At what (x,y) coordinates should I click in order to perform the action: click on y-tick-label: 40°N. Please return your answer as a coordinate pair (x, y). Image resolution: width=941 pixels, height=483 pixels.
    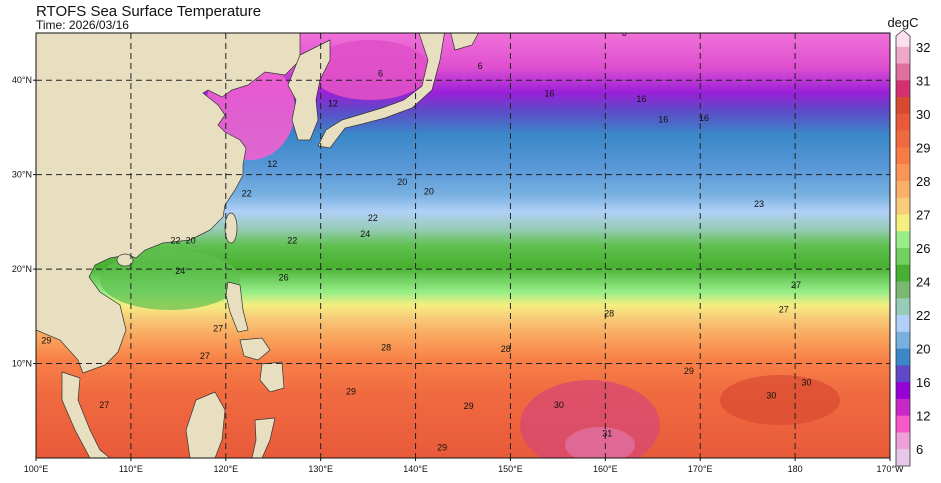
    Looking at the image, I should click on (22, 80).